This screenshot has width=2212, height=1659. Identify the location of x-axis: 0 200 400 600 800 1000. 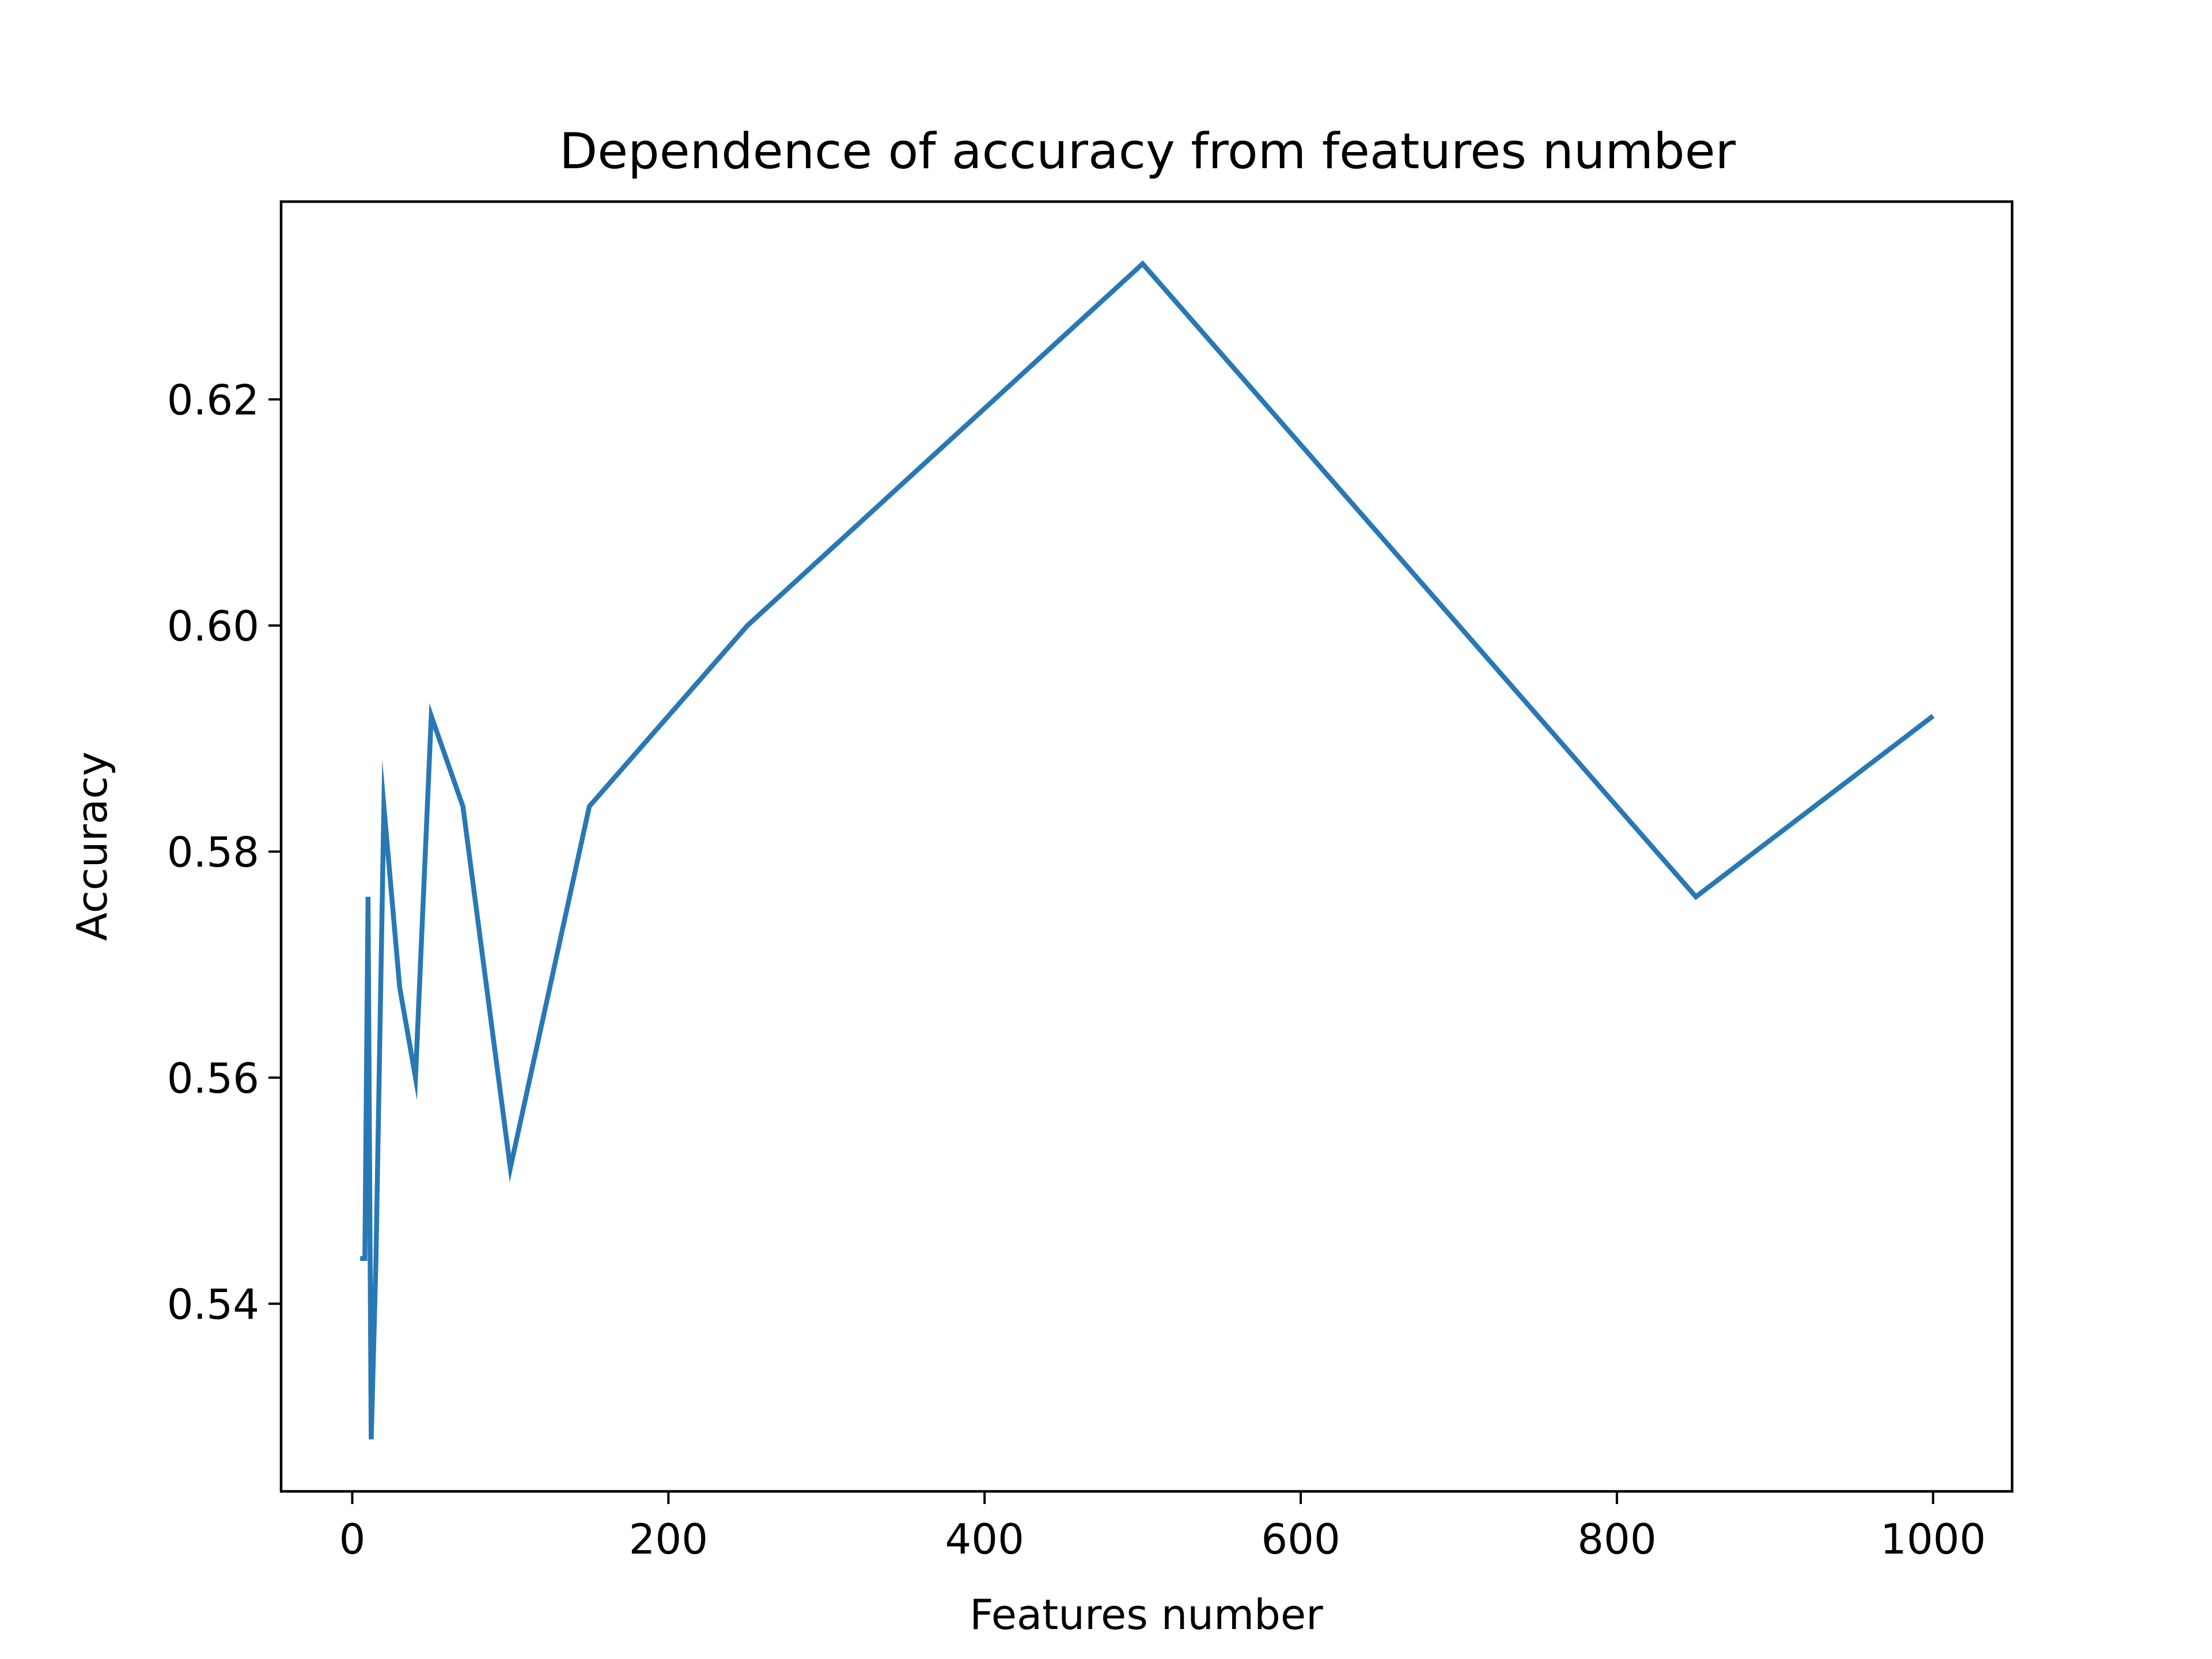
(1162, 1527).